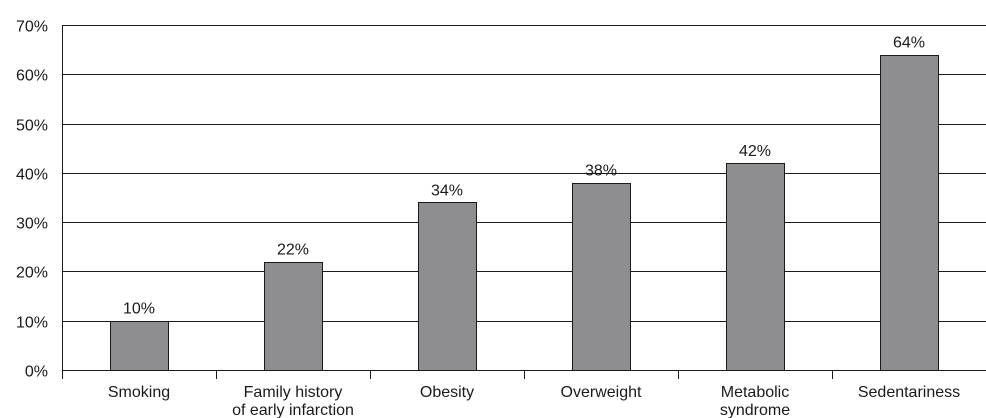  Describe the element at coordinates (32, 224) in the screenshot. I see `y-tick-label: 30%` at that location.